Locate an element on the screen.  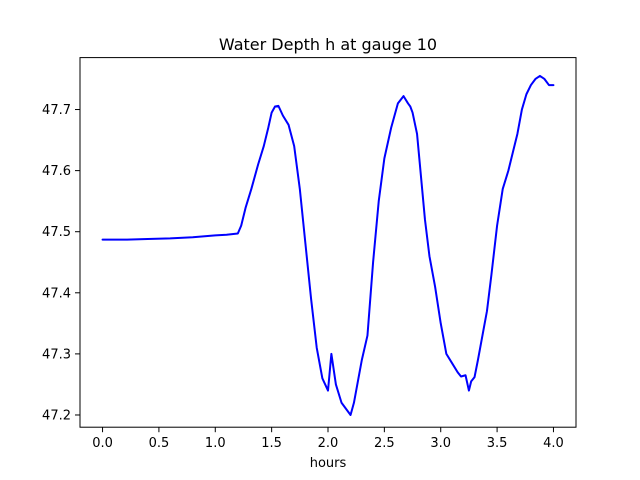
x-tick-label: 1.5 is located at coordinates (271, 443).